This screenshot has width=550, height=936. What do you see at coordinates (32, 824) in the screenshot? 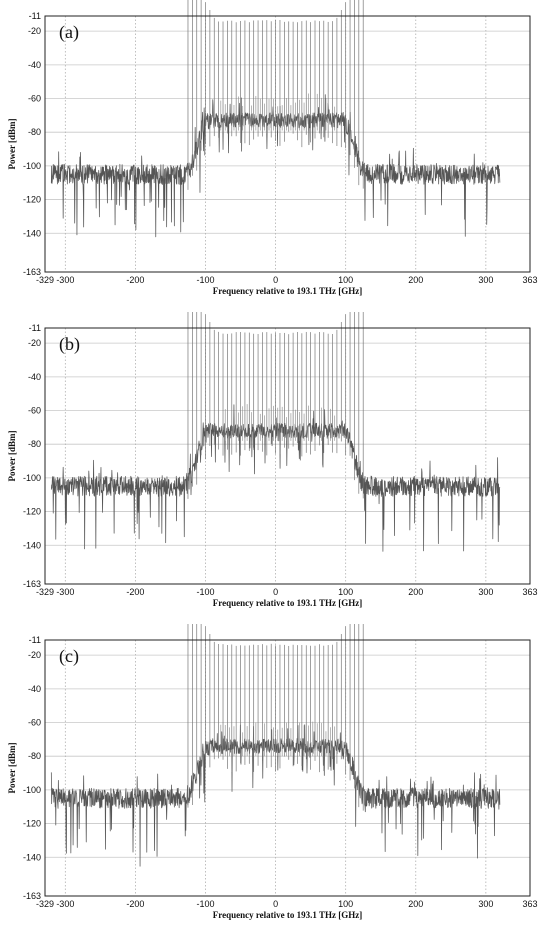
I see `chart-c-ytick-label-6: -120` at bounding box center [32, 824].